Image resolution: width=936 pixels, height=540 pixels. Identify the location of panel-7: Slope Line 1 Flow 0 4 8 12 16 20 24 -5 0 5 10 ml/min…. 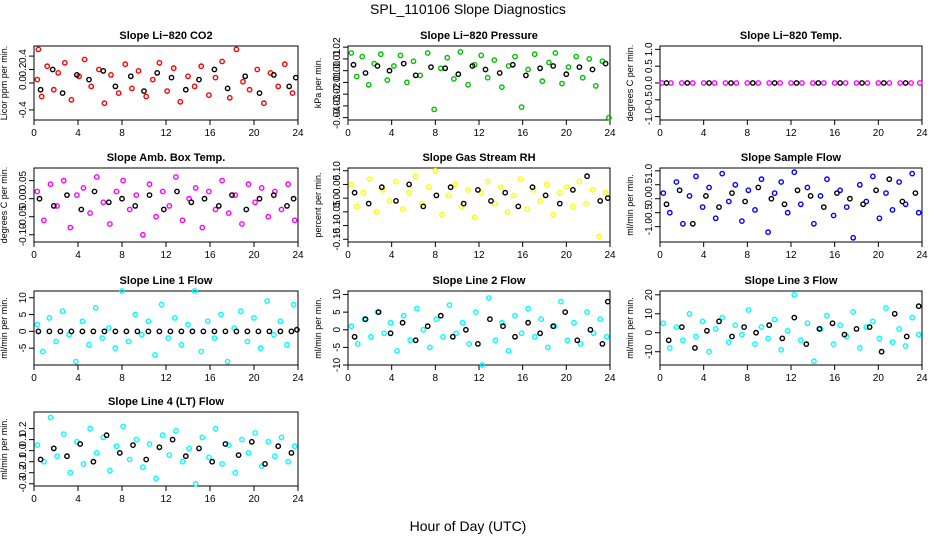
(152, 329).